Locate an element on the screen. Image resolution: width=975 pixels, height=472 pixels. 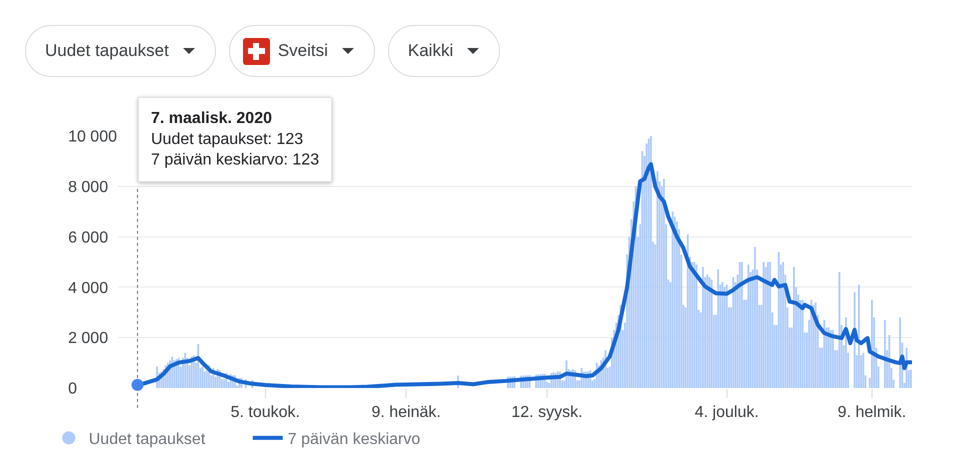
dropdown: Sveitsi is located at coordinates (301, 51).